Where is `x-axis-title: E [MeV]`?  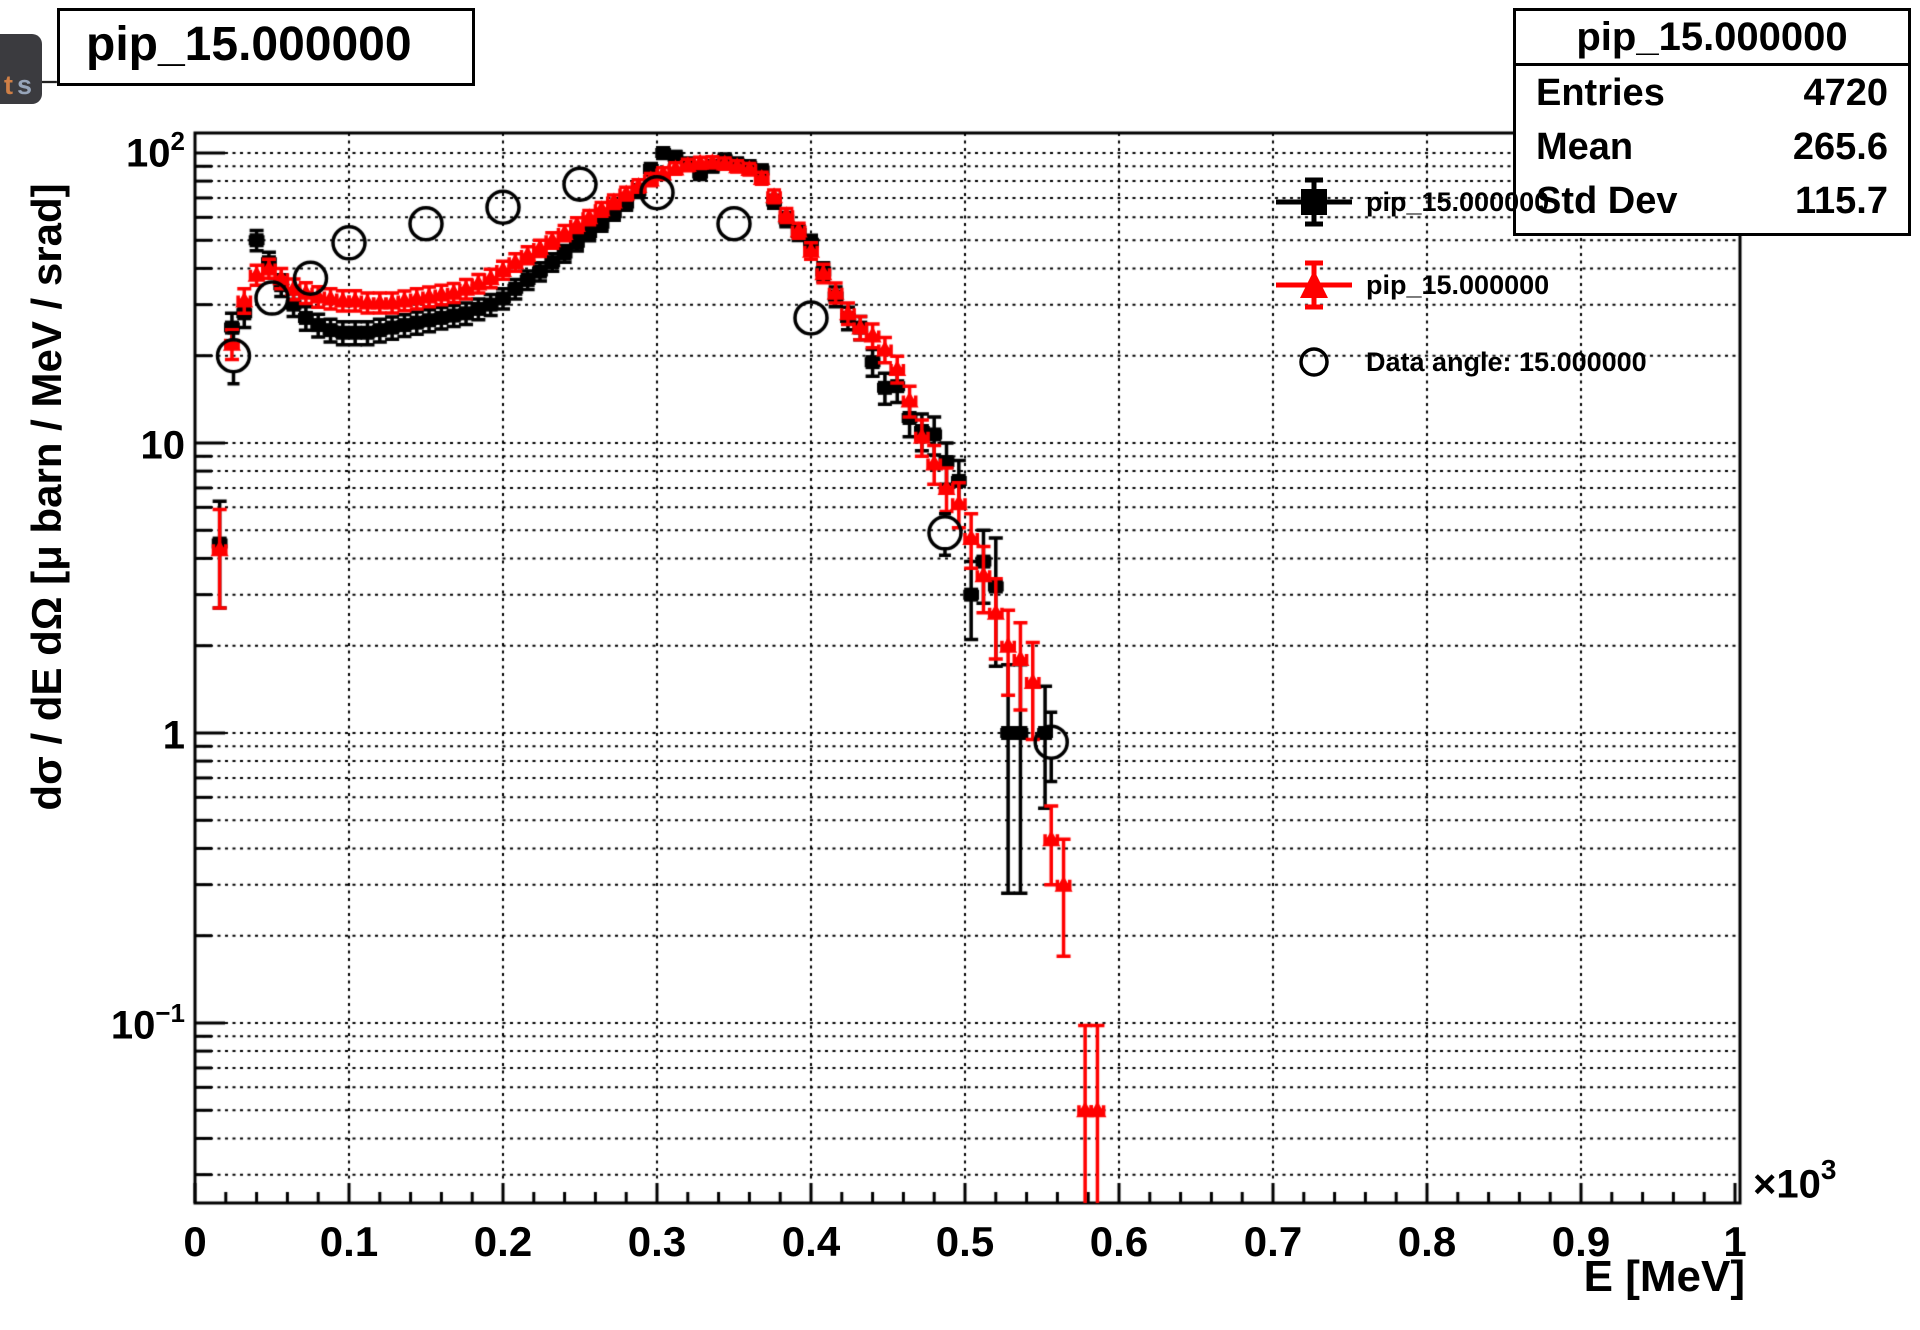
x-axis-title: E [MeV] is located at coordinates (1664, 1276).